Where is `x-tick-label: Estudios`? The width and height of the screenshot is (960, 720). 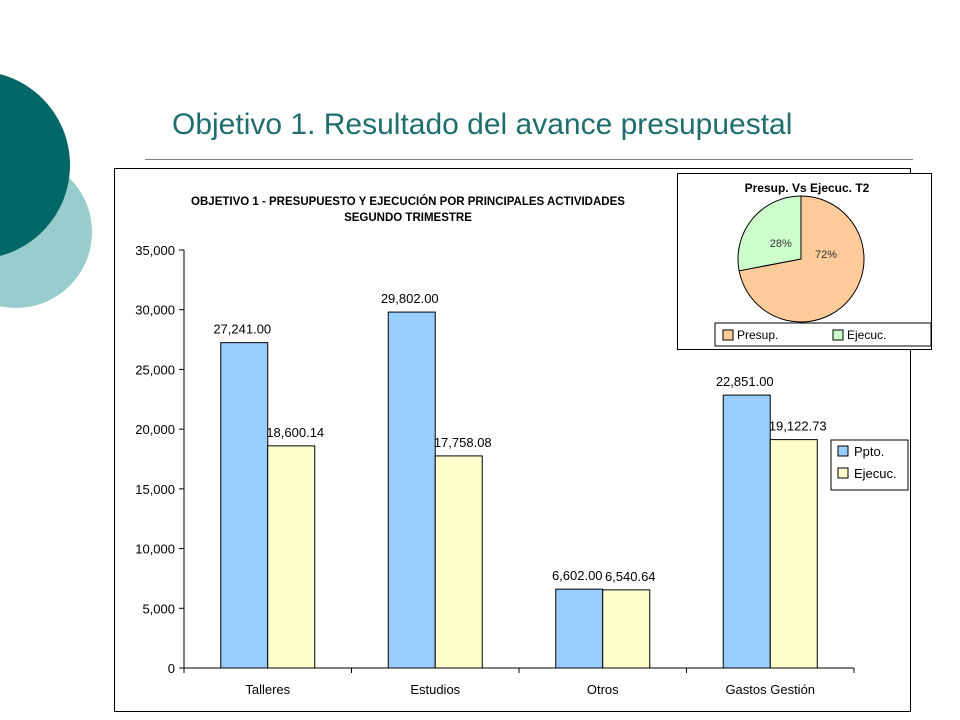 x-tick-label: Estudios is located at coordinates (435, 689).